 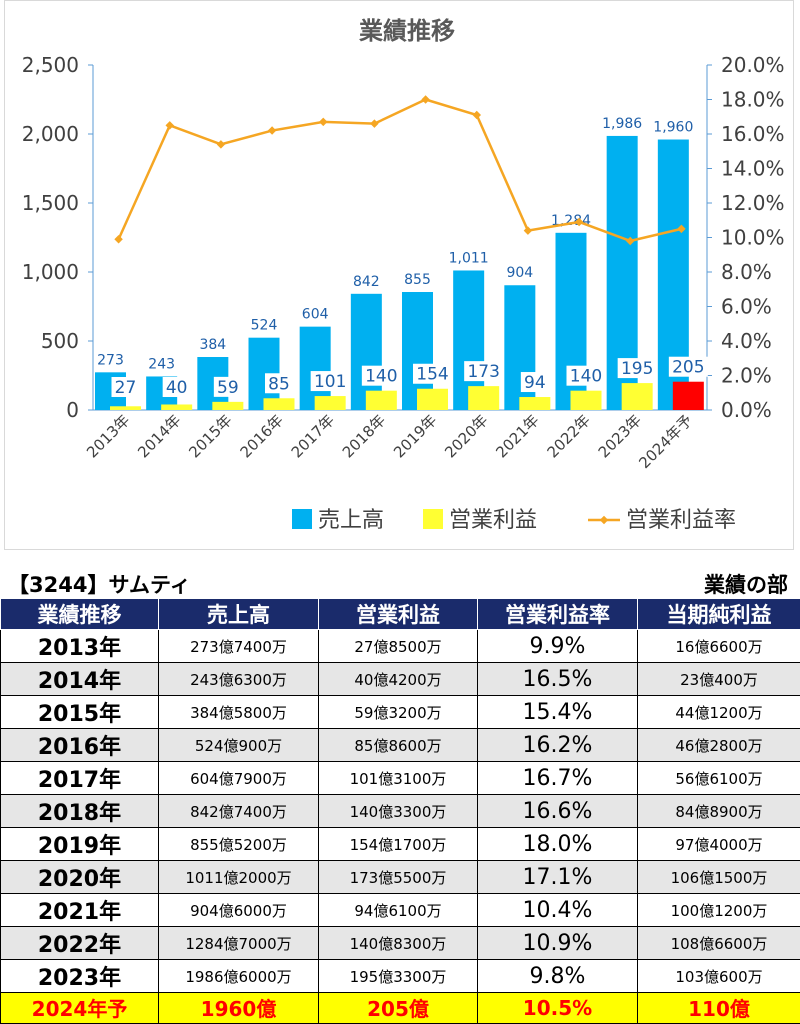 I want to click on y2-tick-label: 10.0%, so click(x=753, y=238).